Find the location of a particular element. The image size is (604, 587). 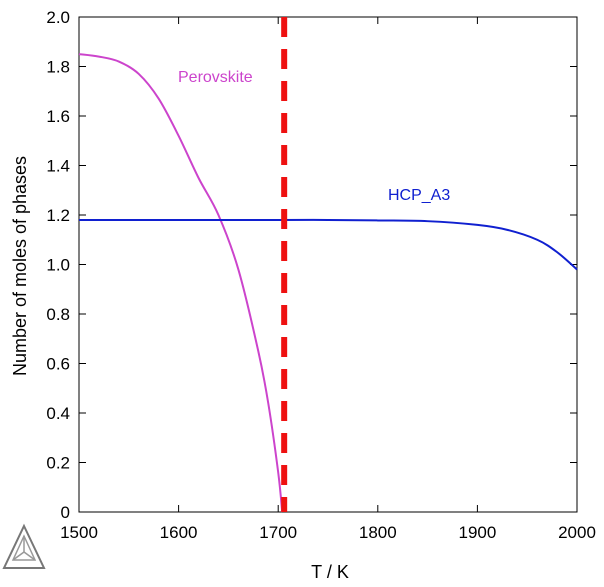

hcp-a3-series-label: HCP_A3 is located at coordinates (419, 195).